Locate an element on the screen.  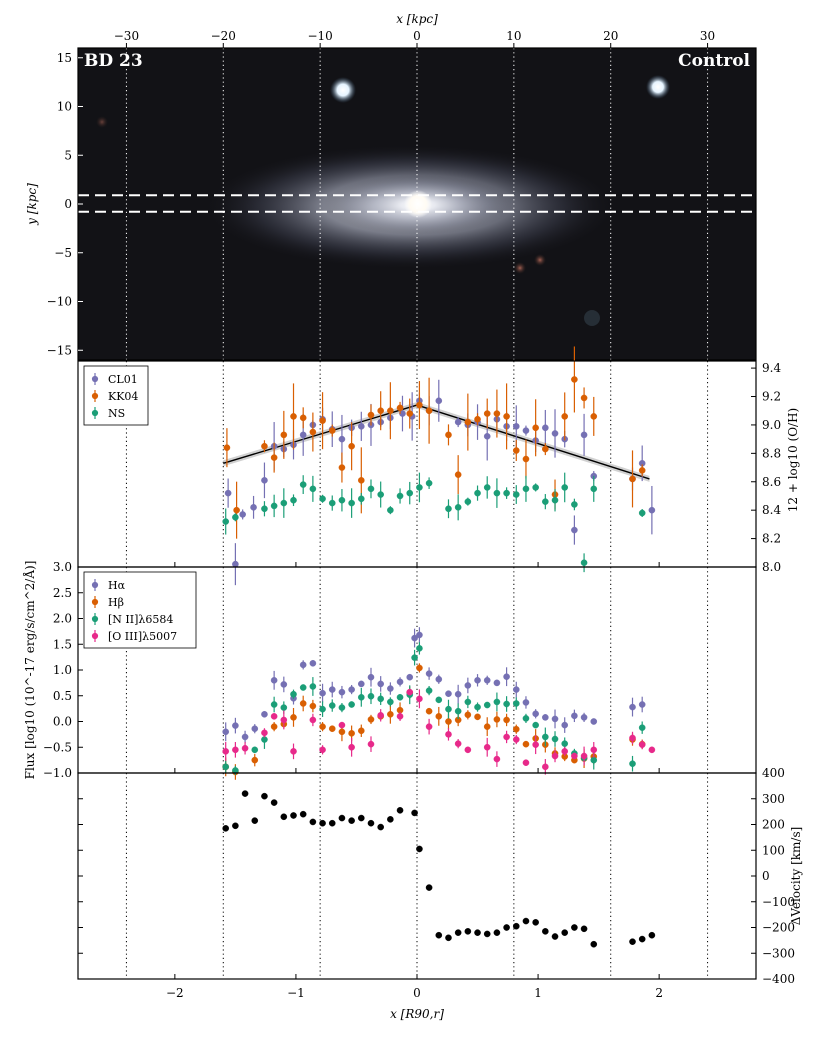
galaxy-id-label: BD 23 is located at coordinates (113, 61).